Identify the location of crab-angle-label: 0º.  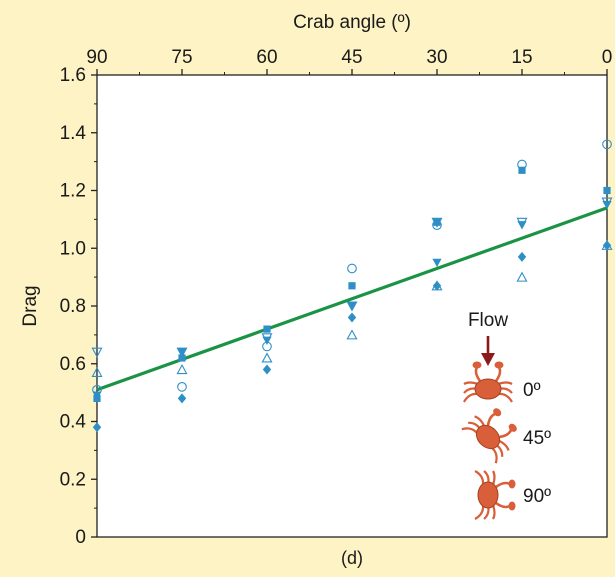
(532, 390).